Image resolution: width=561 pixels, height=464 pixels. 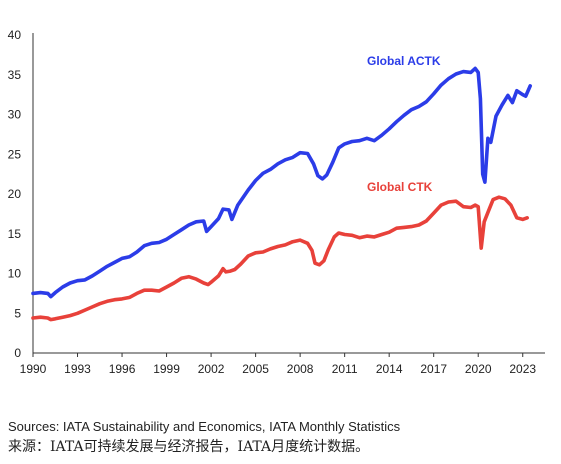 What do you see at coordinates (33, 369) in the screenshot?
I see `x-tick-label: 1990` at bounding box center [33, 369].